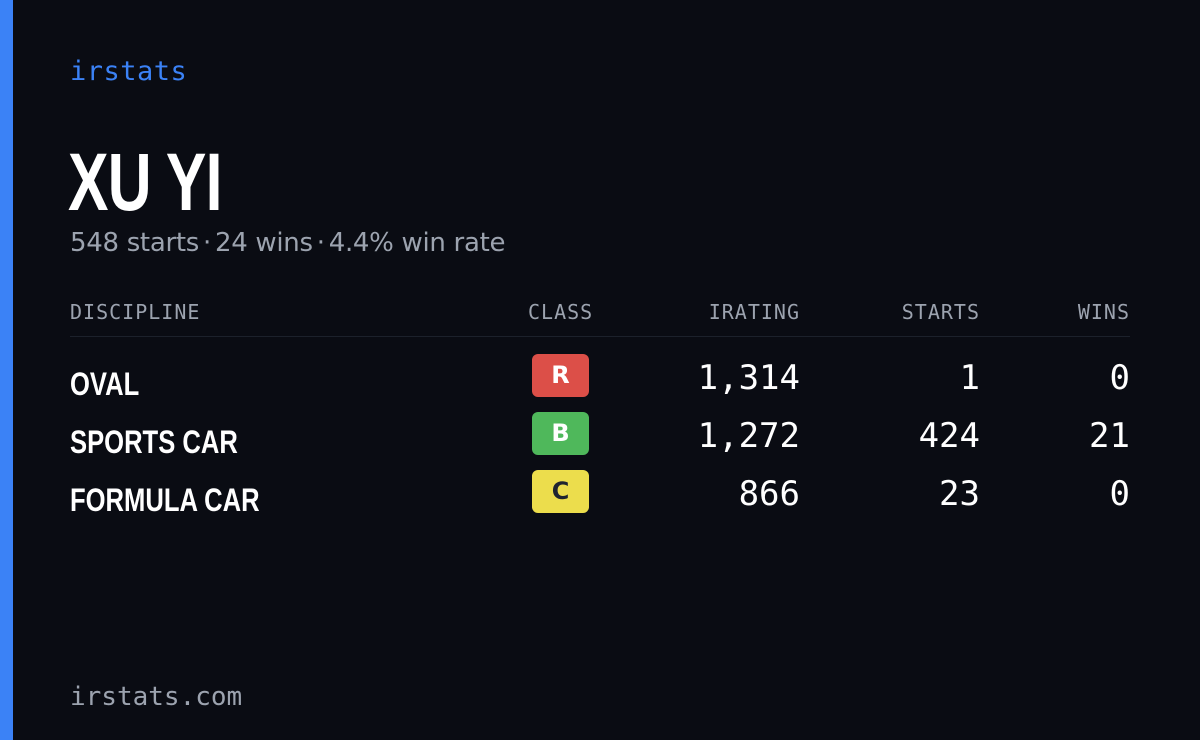 This screenshot has height=740, width=1200. What do you see at coordinates (561, 312) in the screenshot?
I see `header-class: CLASS` at bounding box center [561, 312].